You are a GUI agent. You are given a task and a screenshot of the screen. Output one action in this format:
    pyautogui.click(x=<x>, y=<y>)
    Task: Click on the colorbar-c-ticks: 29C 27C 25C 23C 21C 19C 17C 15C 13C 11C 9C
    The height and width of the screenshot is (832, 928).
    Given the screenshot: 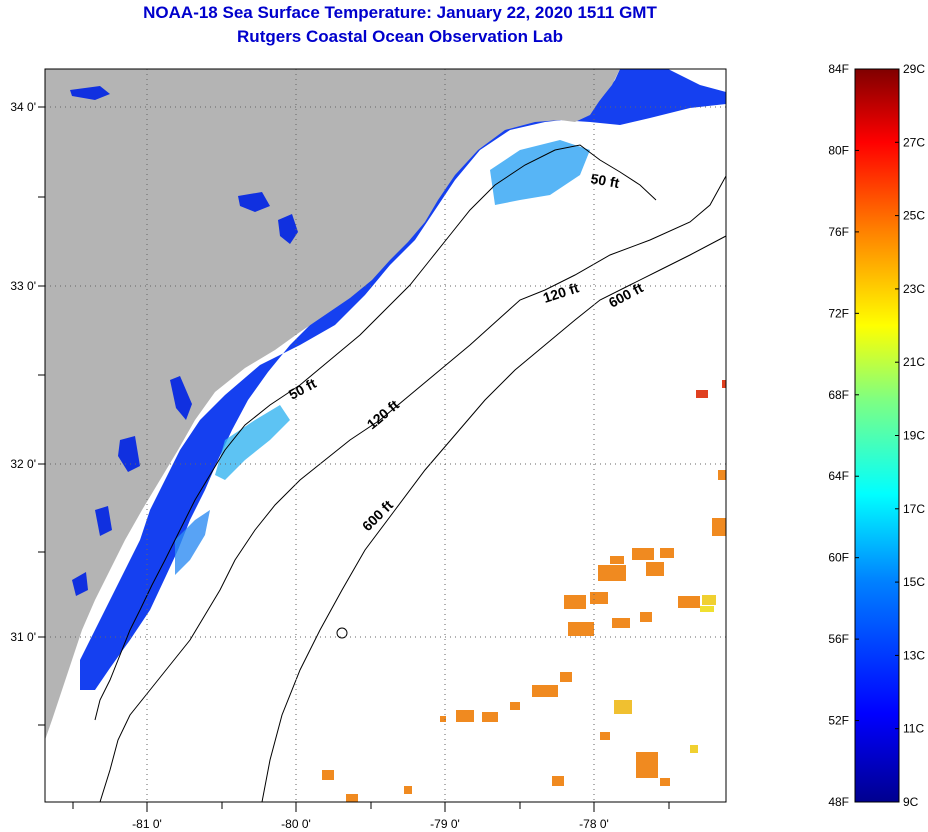 What is the action you would take?
    pyautogui.click(x=910, y=435)
    